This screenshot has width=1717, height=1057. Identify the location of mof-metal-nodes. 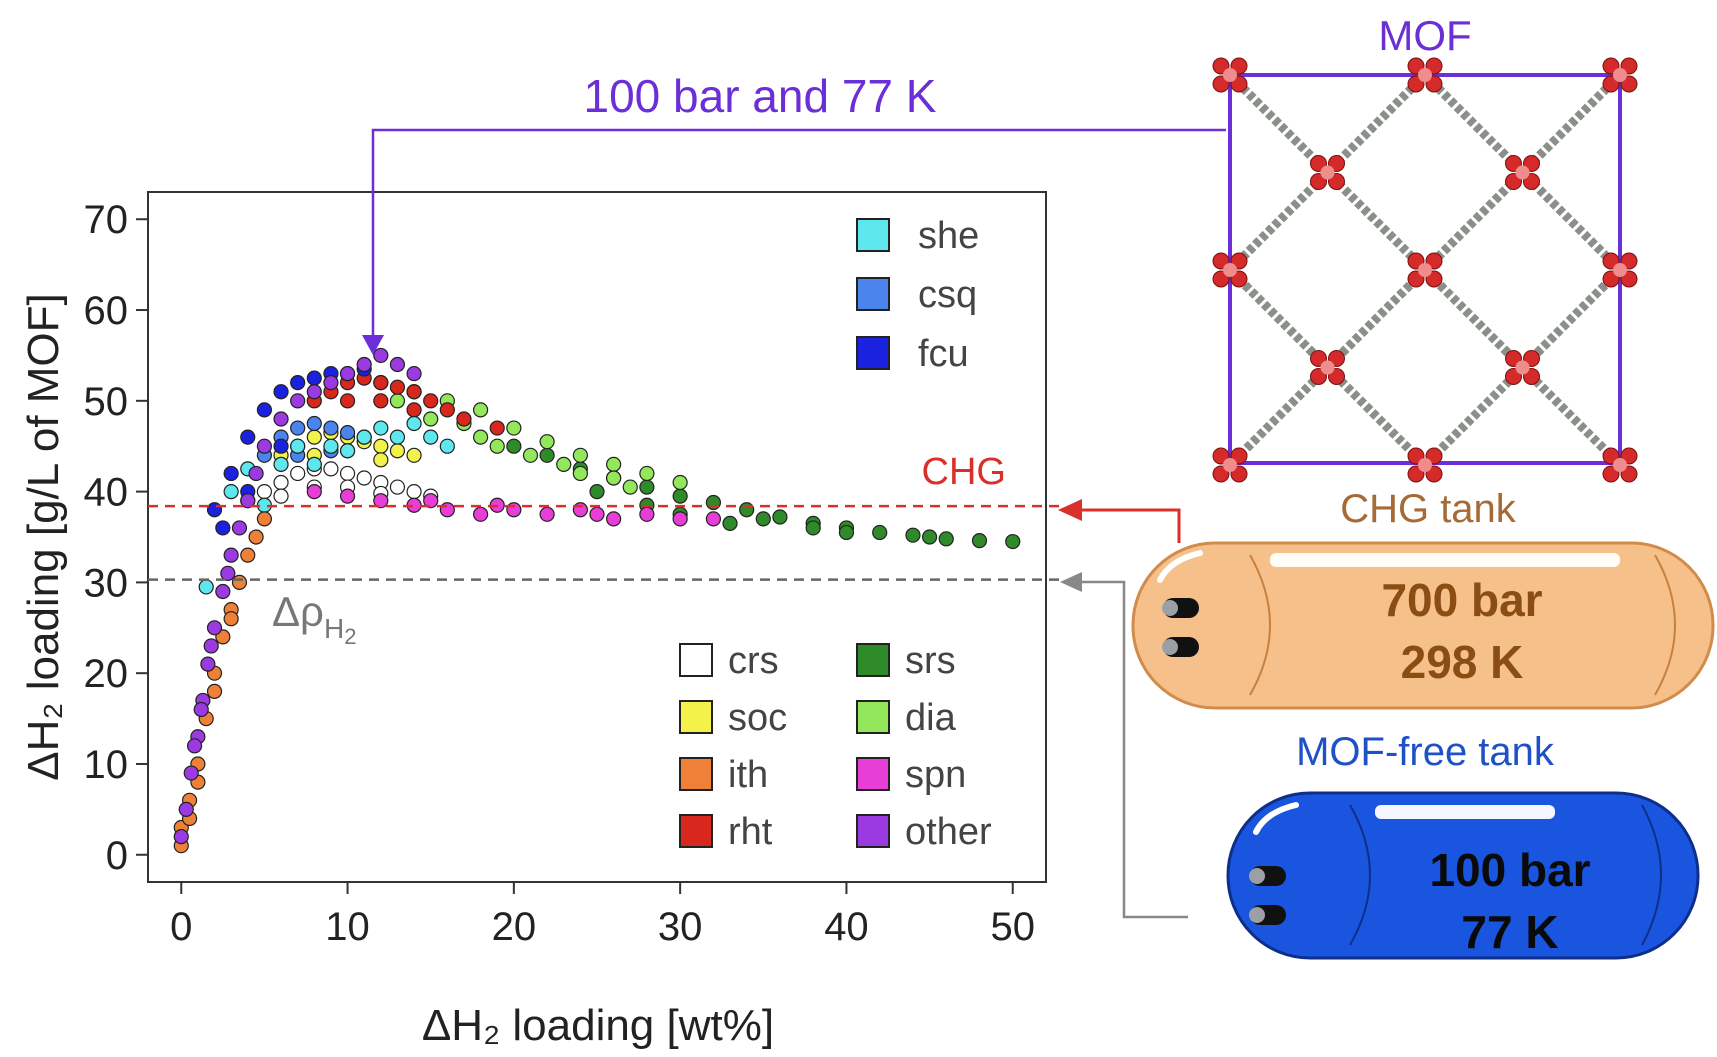
(1425, 270).